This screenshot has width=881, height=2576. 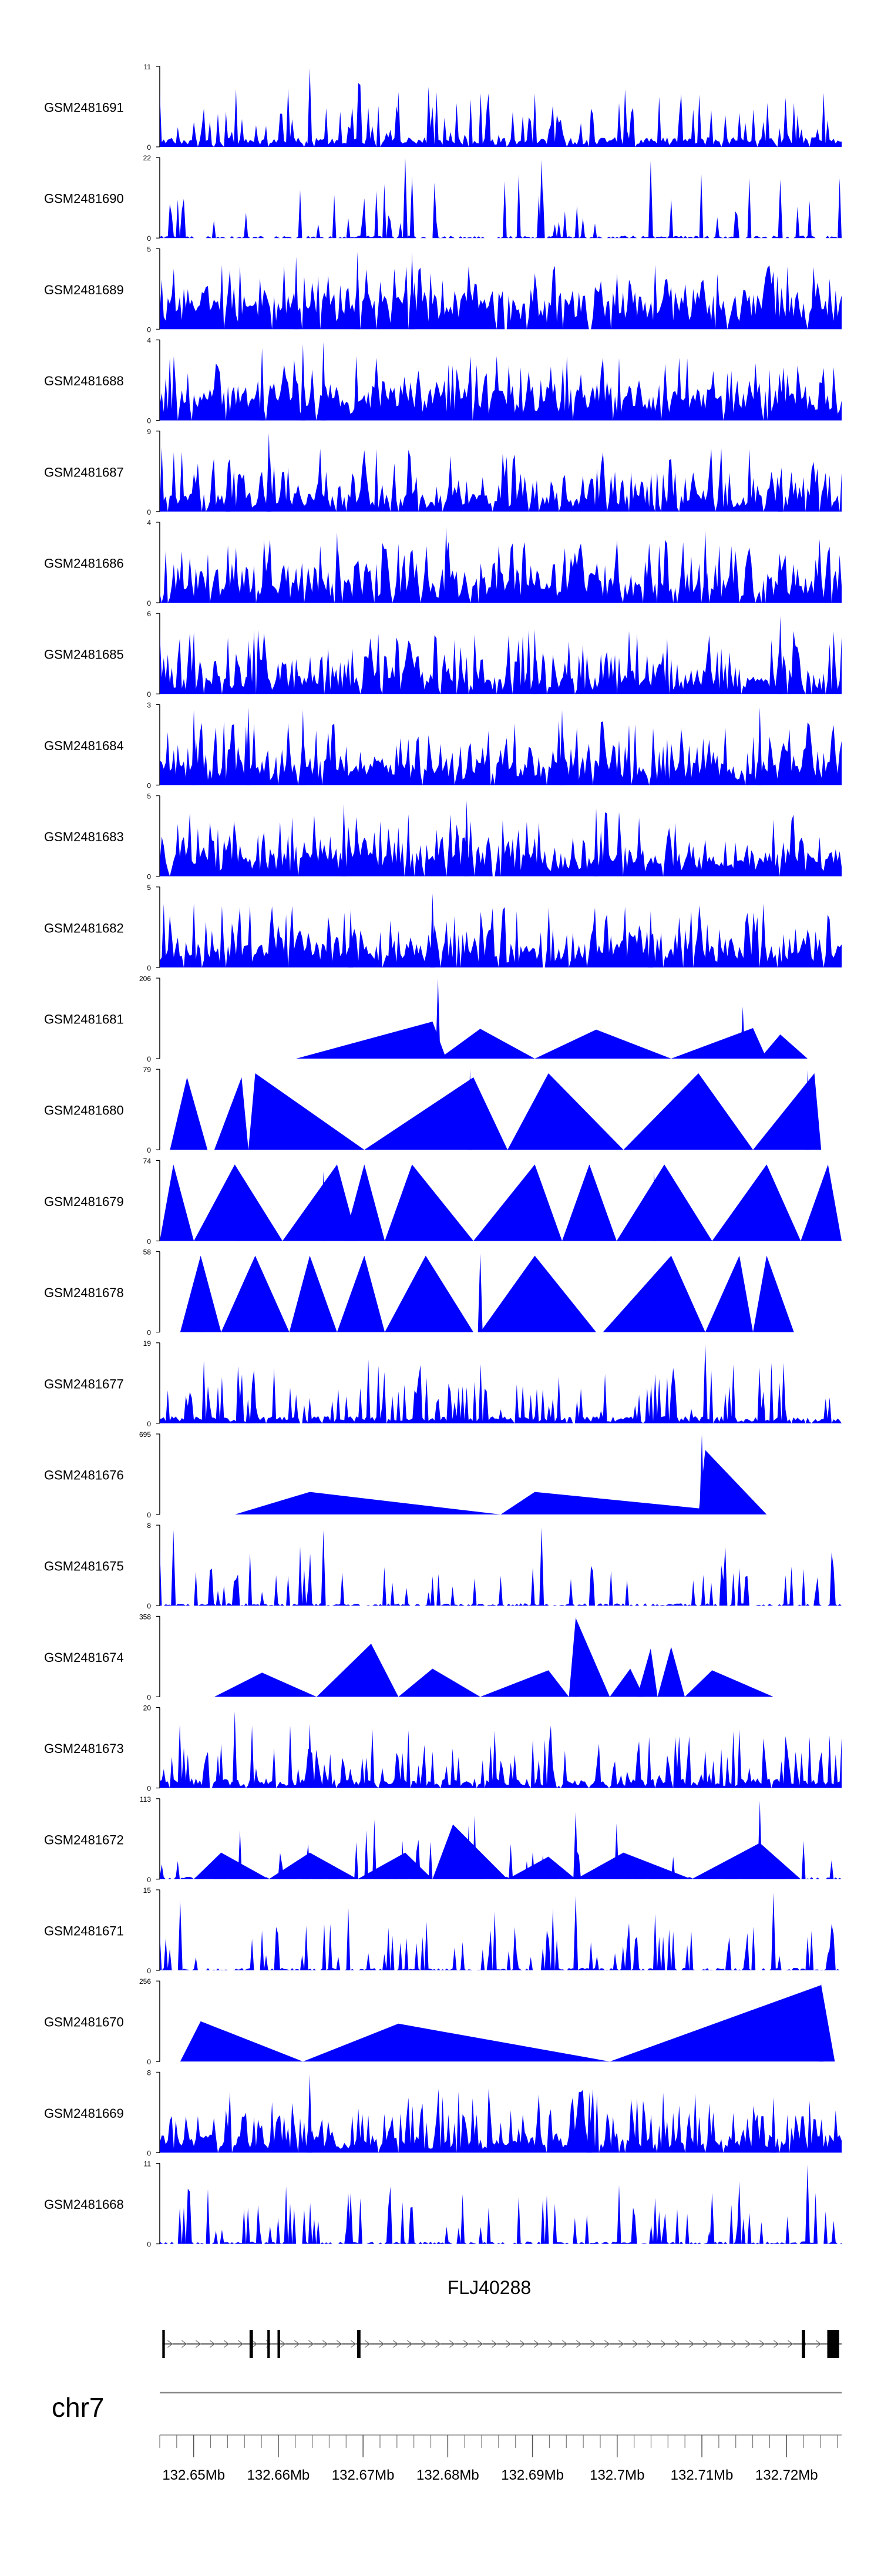 I want to click on chromosome-track: chr7, so click(x=447, y=2407).